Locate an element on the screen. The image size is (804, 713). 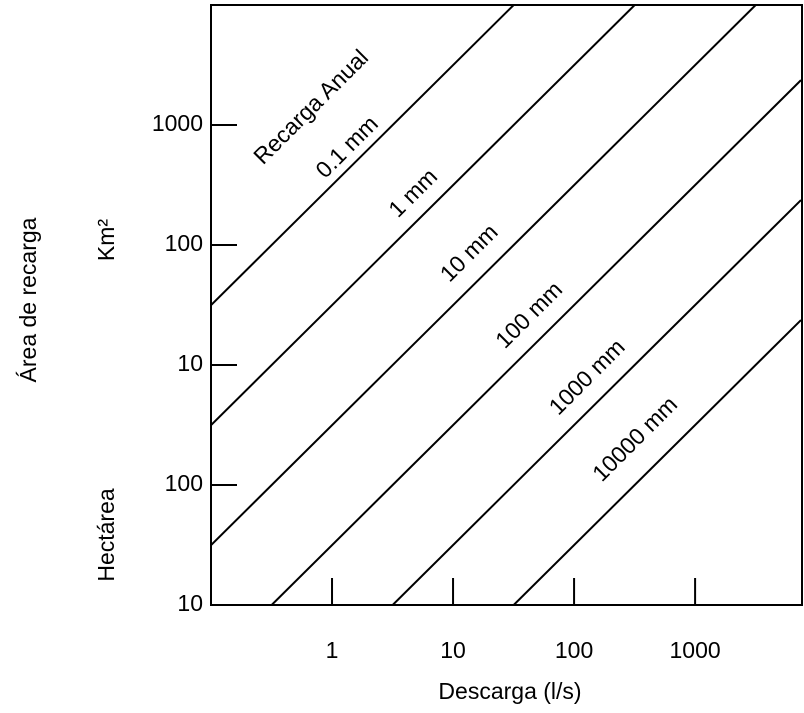
line-label: 100 mm is located at coordinates (528, 314).